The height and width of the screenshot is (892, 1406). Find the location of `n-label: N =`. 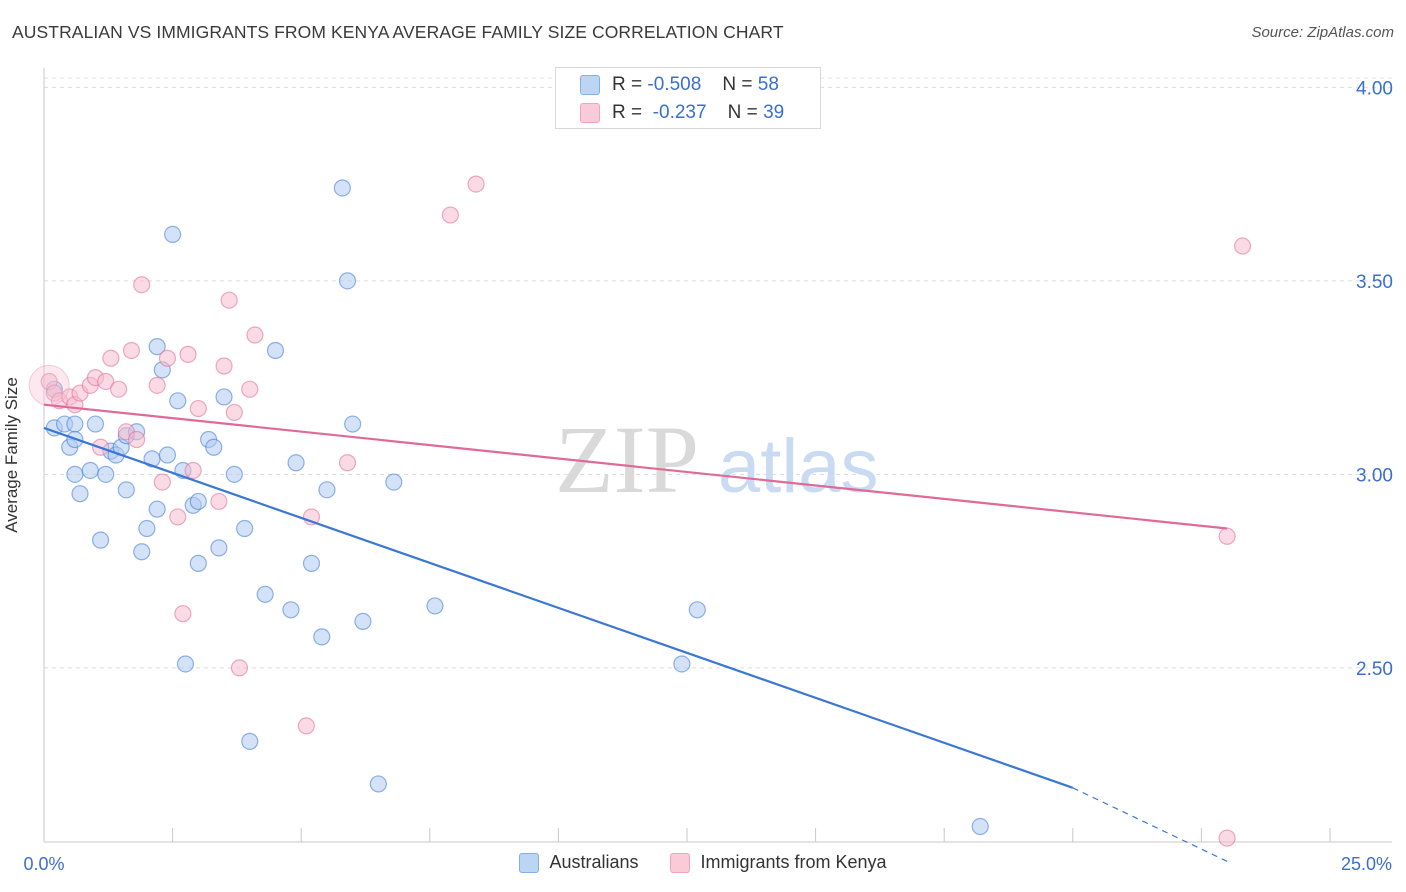

n-label: N = is located at coordinates (737, 84).